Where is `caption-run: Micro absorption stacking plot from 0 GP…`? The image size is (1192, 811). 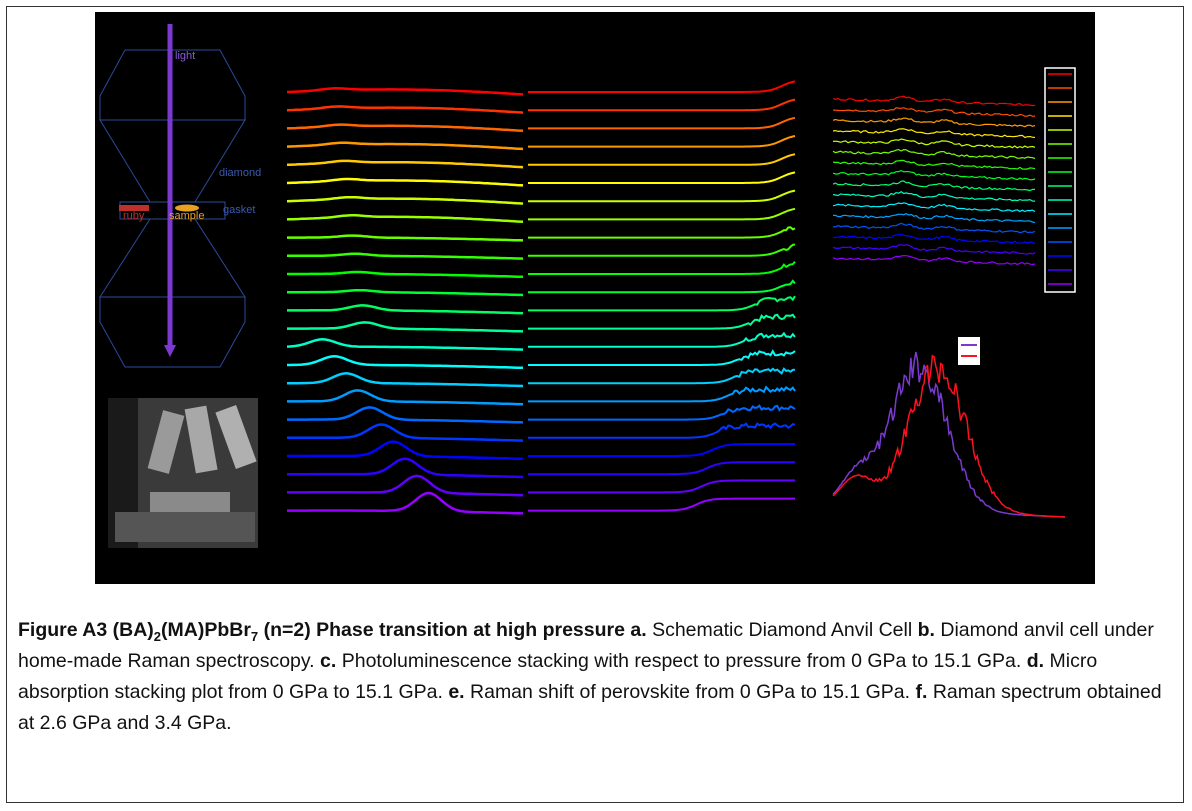
caption-run: Micro absorption stacking plot from 0 GP… is located at coordinates (558, 676).